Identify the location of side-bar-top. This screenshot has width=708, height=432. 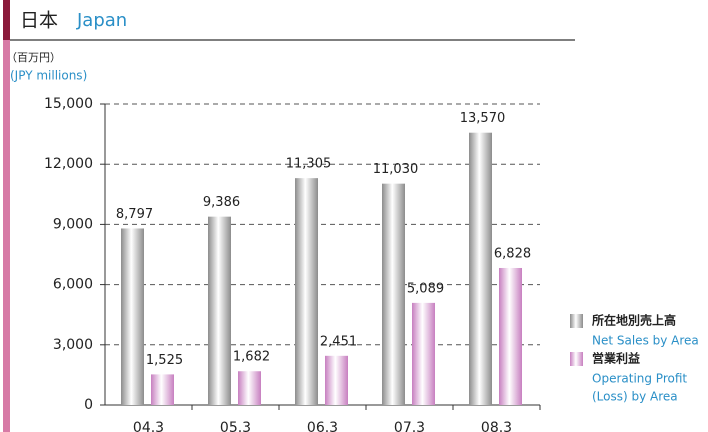
(6, 20).